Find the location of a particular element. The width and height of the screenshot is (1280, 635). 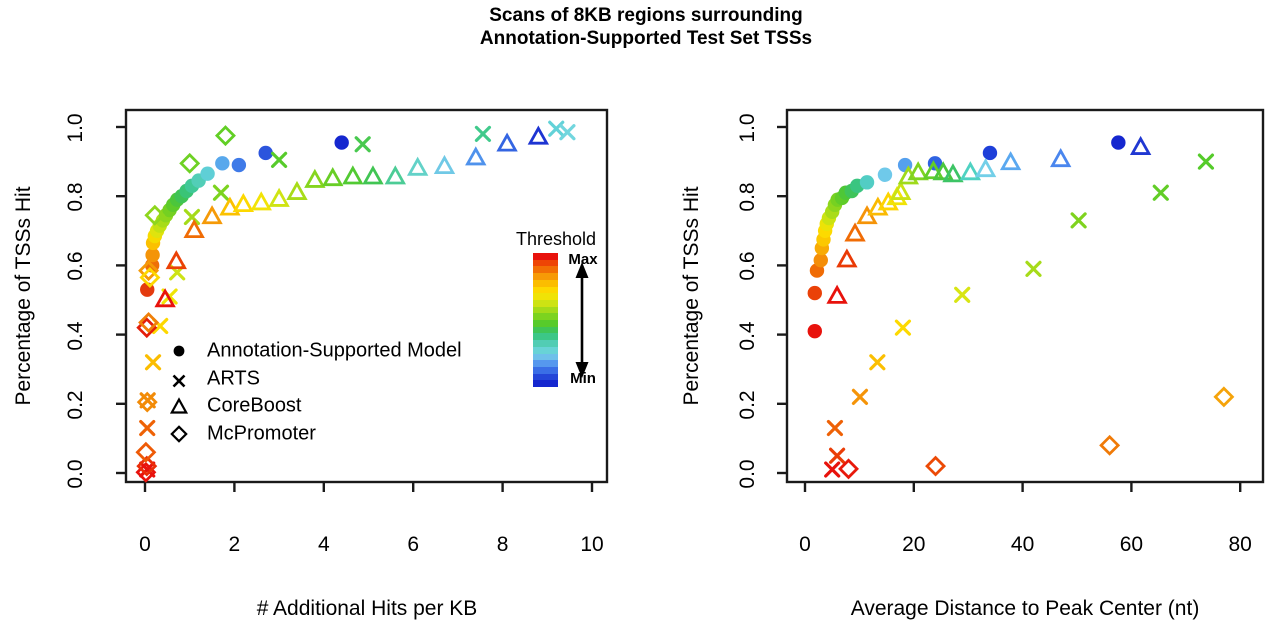

legend-label-annotation-supported-model: Annotation-Supported Model is located at coordinates (334, 350).